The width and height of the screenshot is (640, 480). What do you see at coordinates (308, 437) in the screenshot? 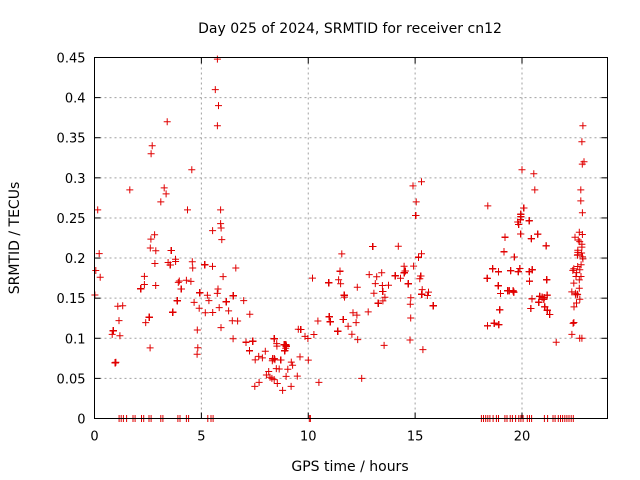
I see `x-tick-label: 10` at bounding box center [308, 437].